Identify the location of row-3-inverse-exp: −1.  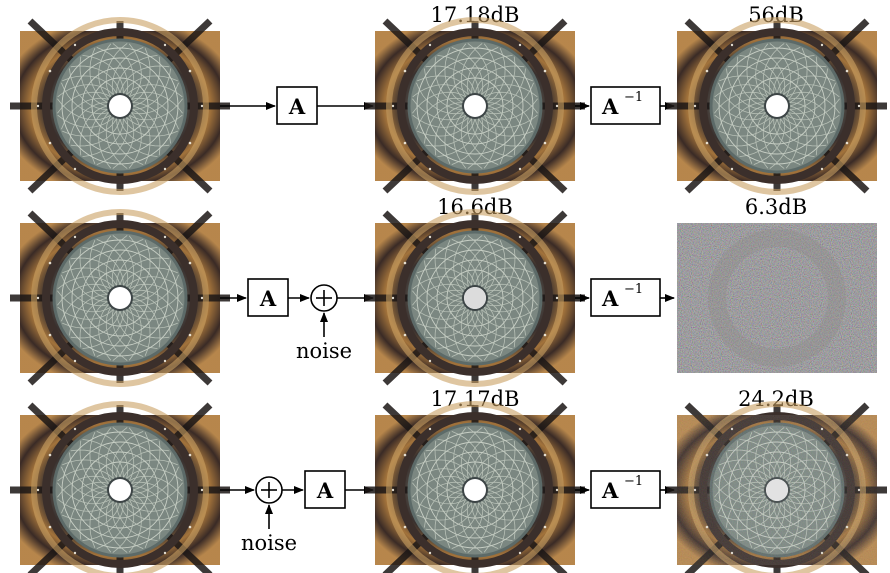
(633, 481).